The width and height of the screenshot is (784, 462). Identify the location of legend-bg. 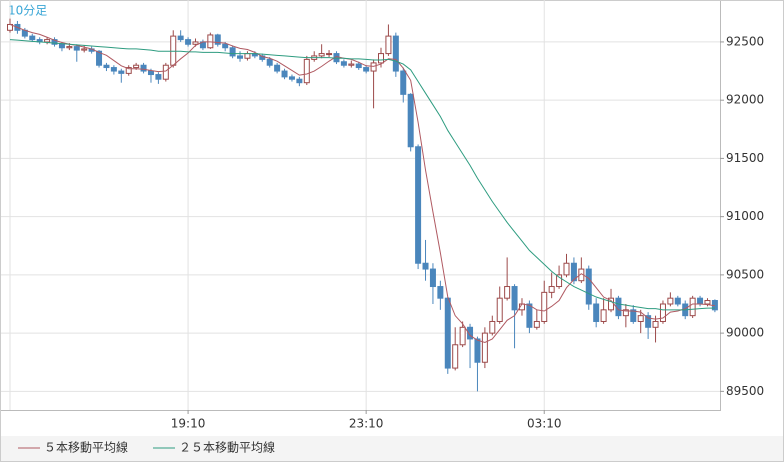
(392, 449).